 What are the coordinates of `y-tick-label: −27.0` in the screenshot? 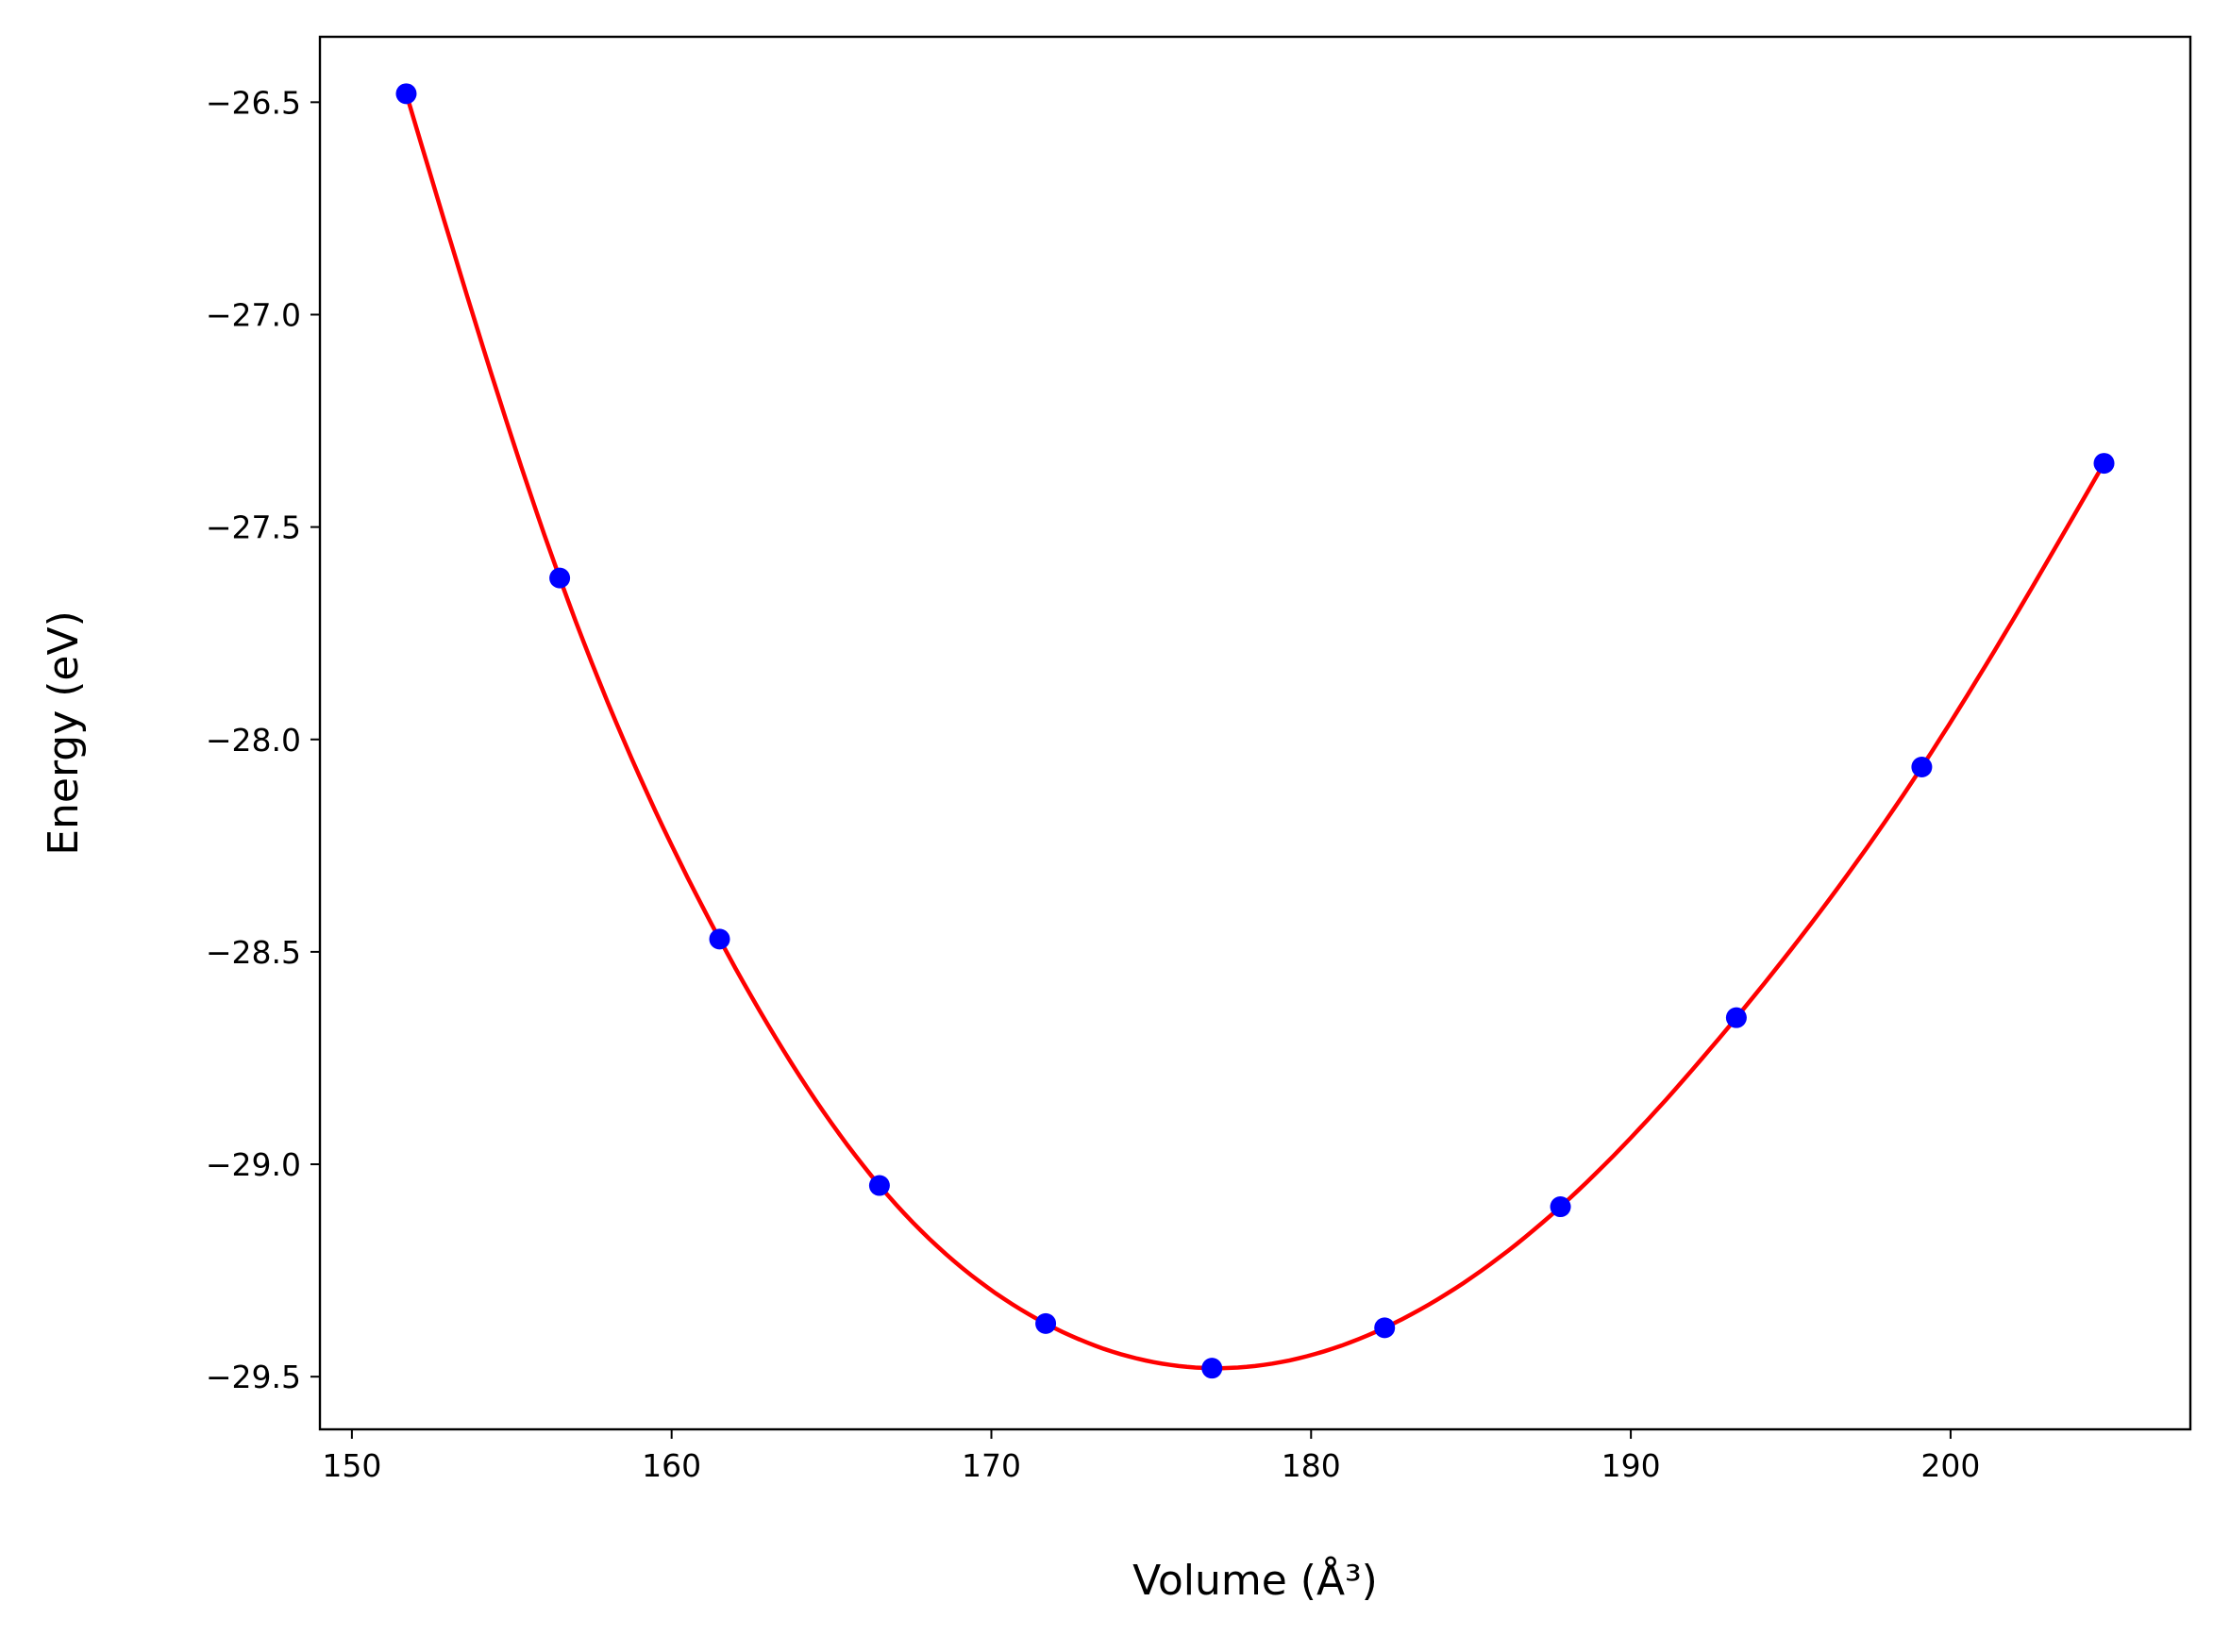 It's located at (253, 314).